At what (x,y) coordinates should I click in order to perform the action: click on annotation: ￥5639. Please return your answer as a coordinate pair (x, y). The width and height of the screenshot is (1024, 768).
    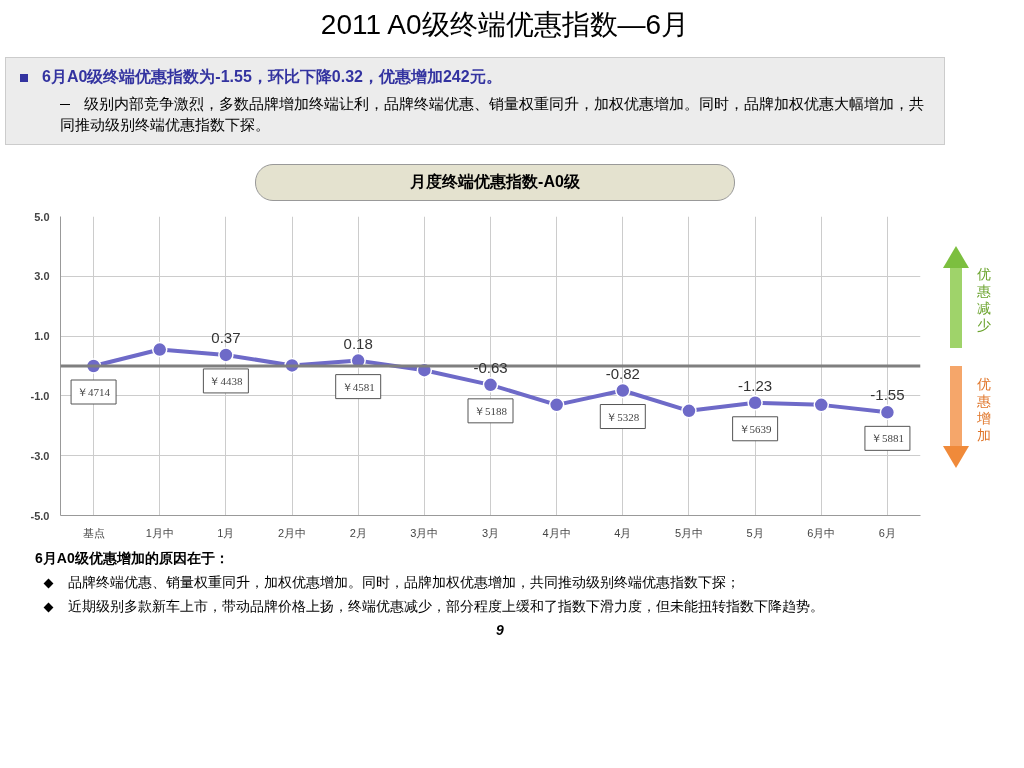
    Looking at the image, I should click on (755, 428).